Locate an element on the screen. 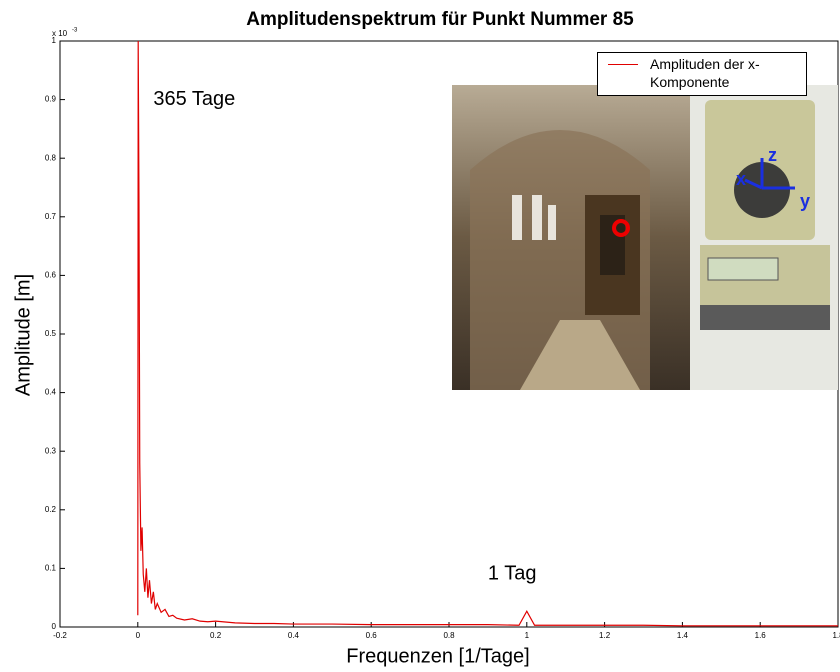 The width and height of the screenshot is (840, 672). annotation: 1 Tag is located at coordinates (512, 574).